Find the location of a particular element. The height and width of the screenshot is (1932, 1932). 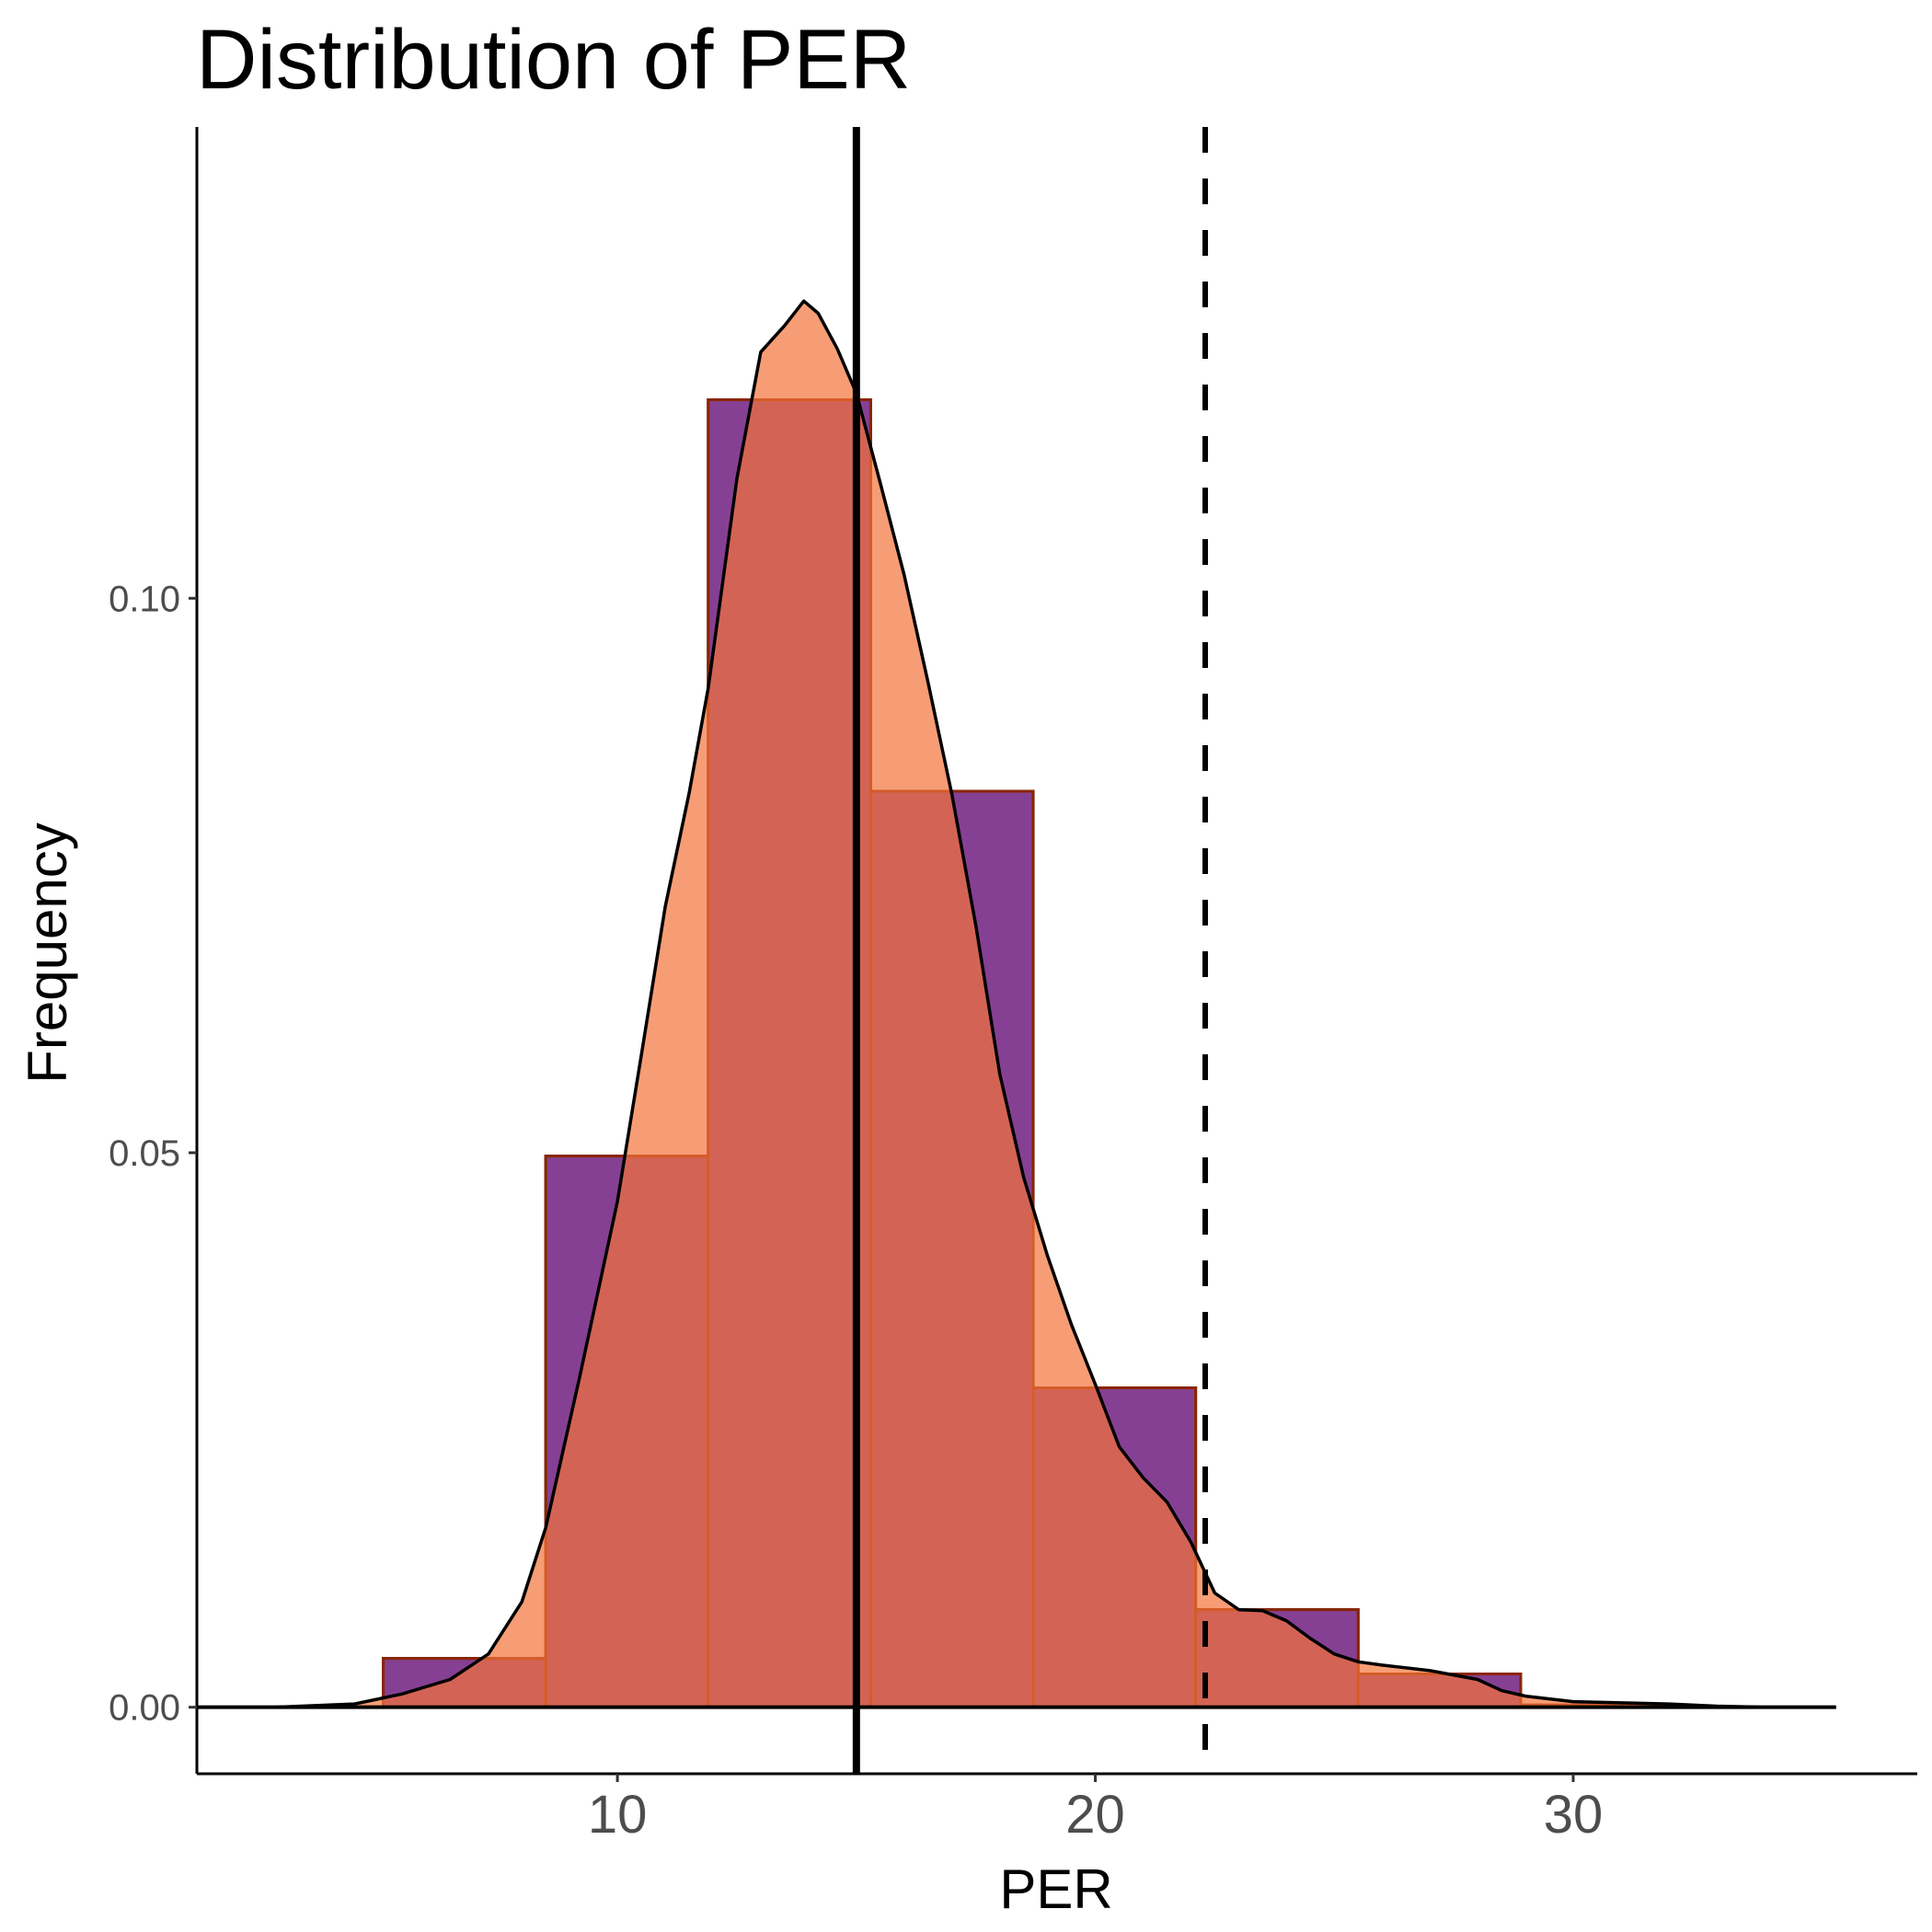

y-tick-label: 0.00 is located at coordinates (144, 1708).